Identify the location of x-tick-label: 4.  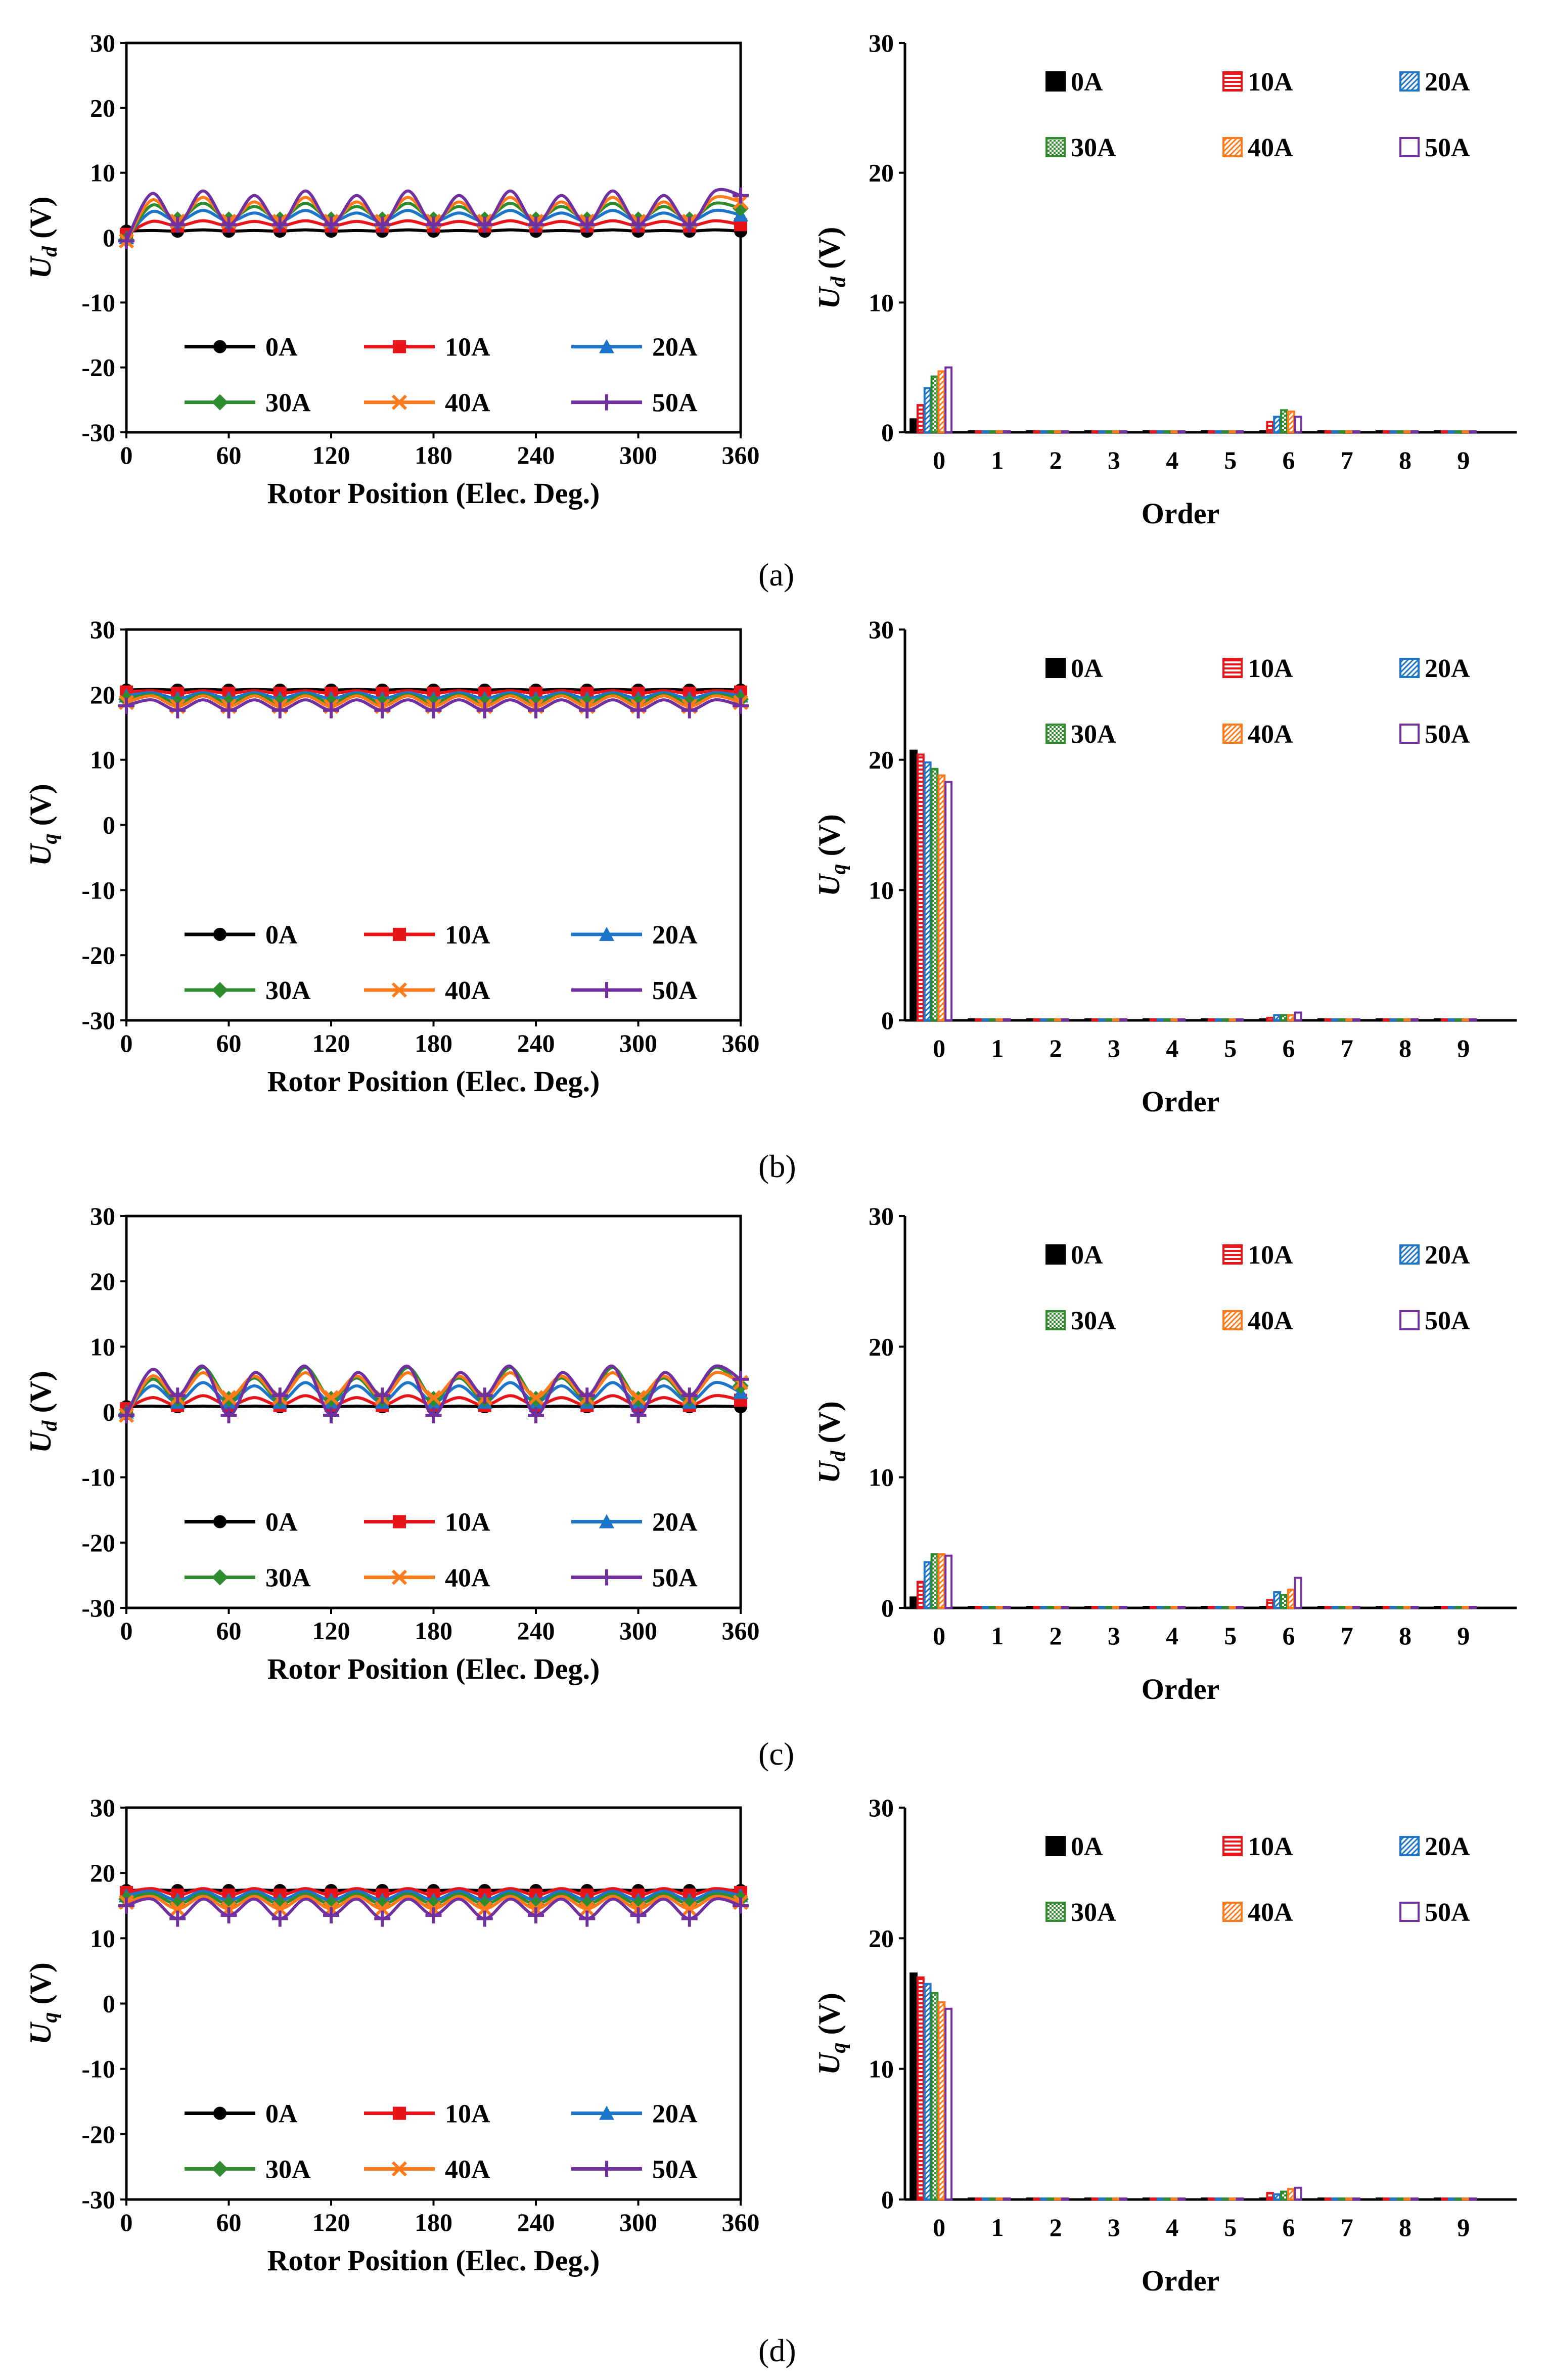
(1172, 1048).